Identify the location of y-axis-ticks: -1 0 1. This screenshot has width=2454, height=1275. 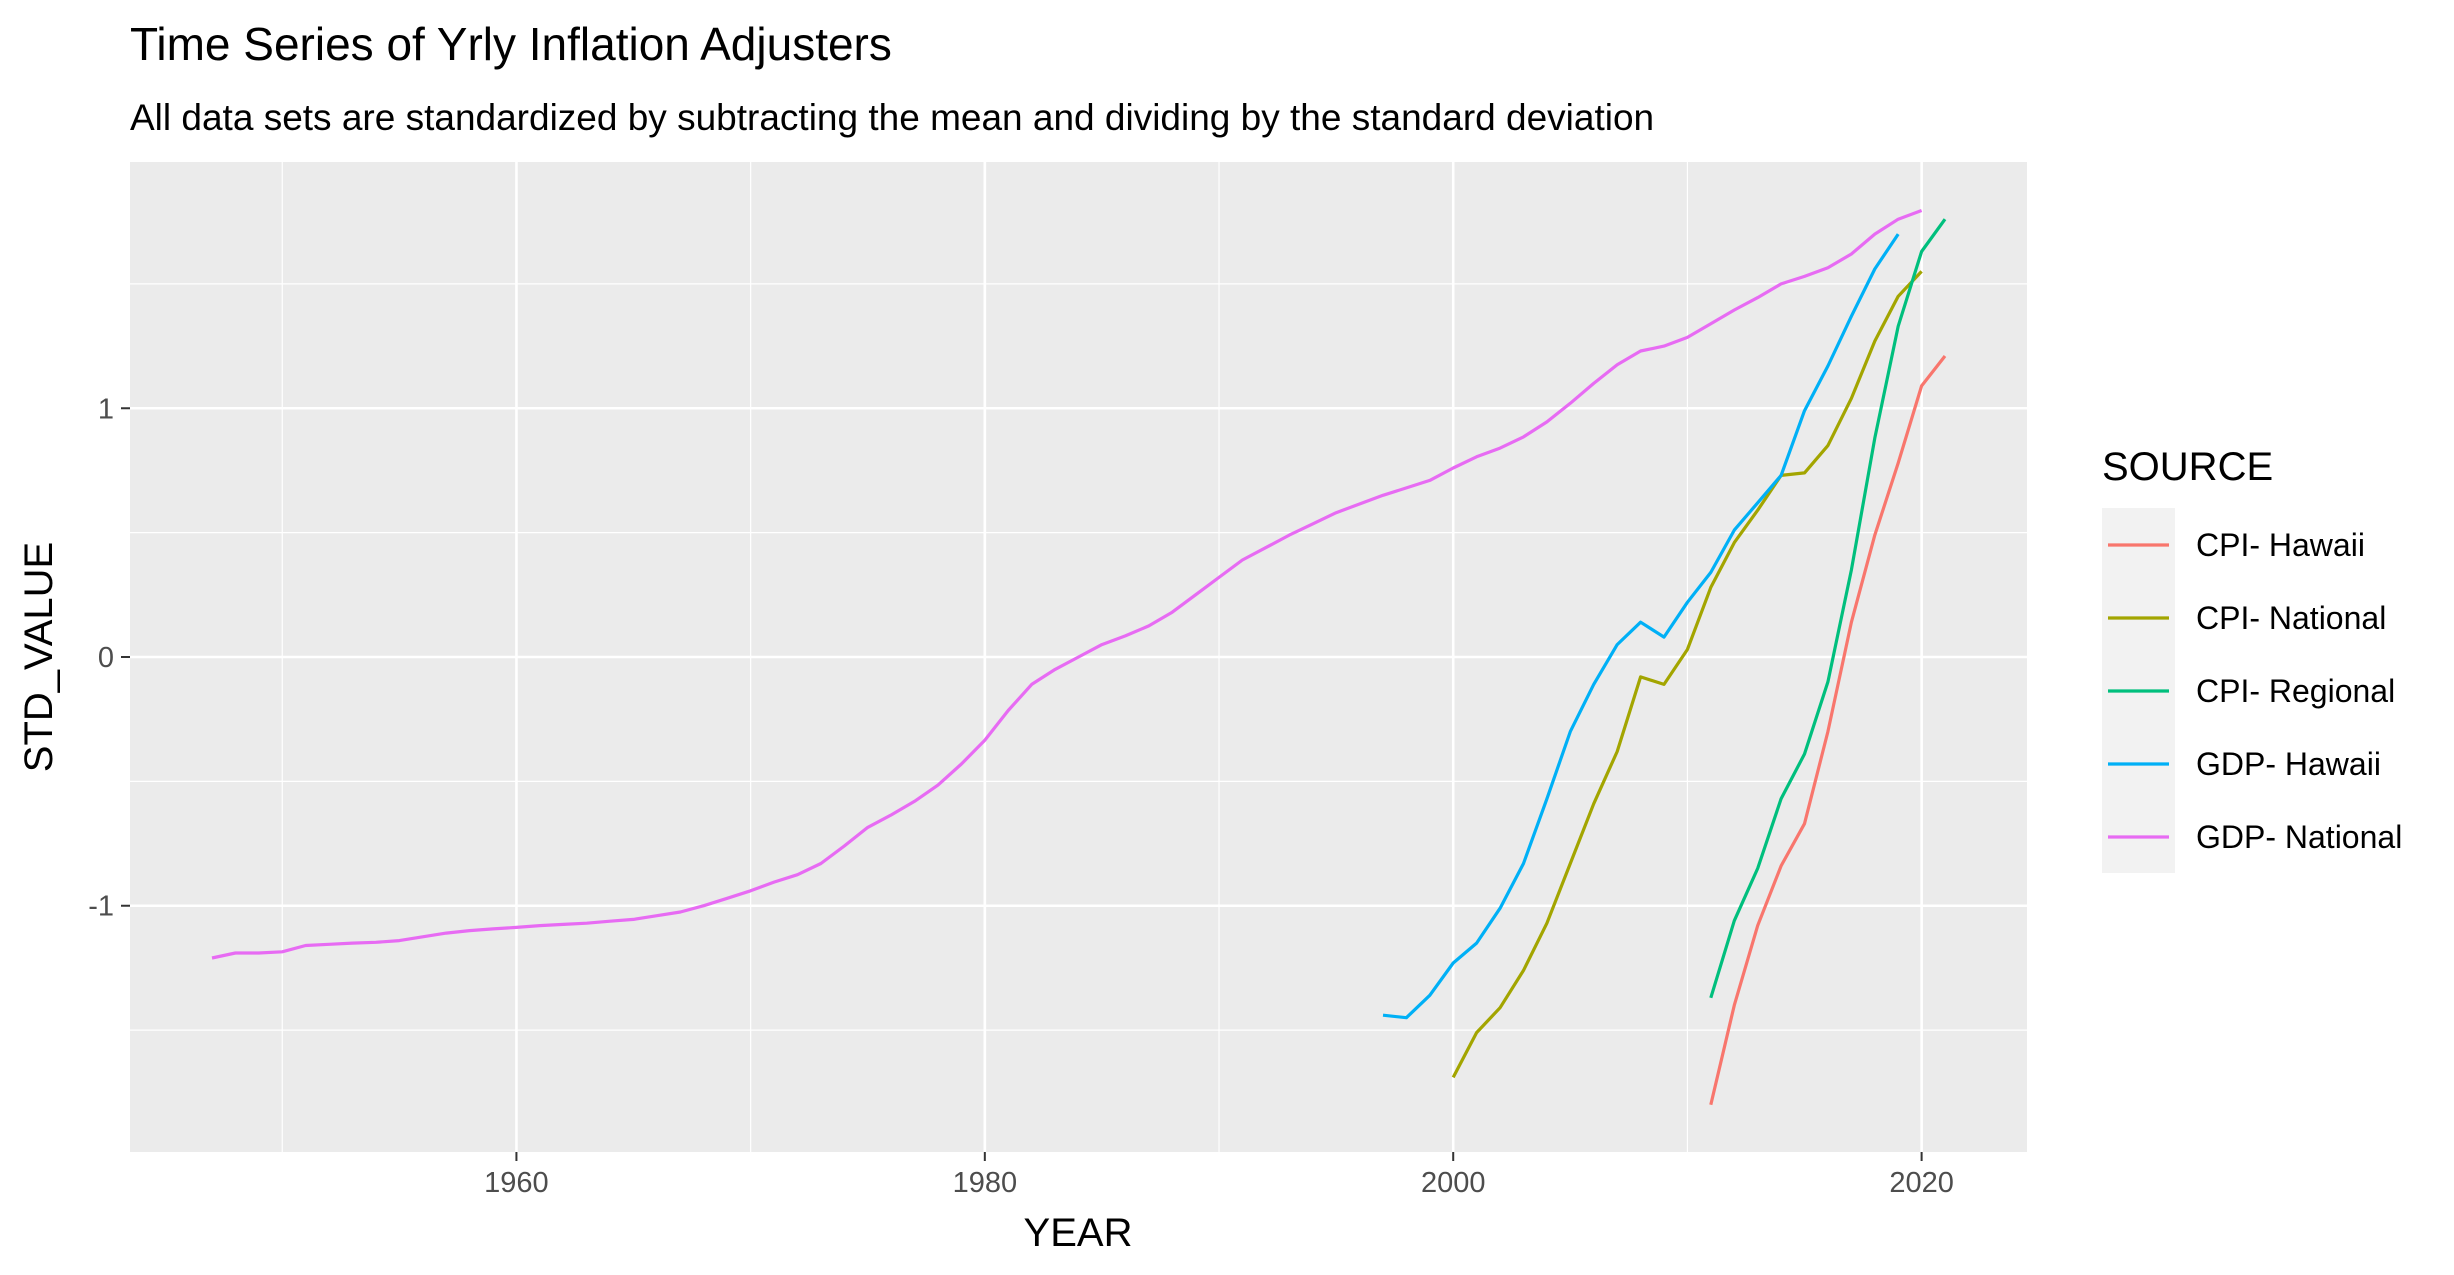
(109, 658).